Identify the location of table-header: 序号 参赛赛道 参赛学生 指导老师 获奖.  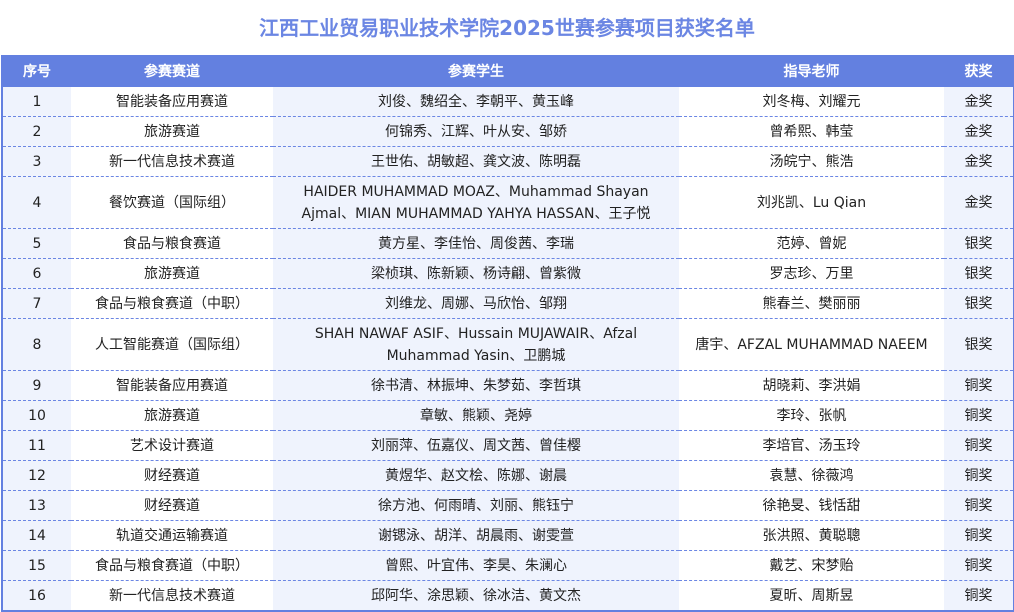
(508, 71).